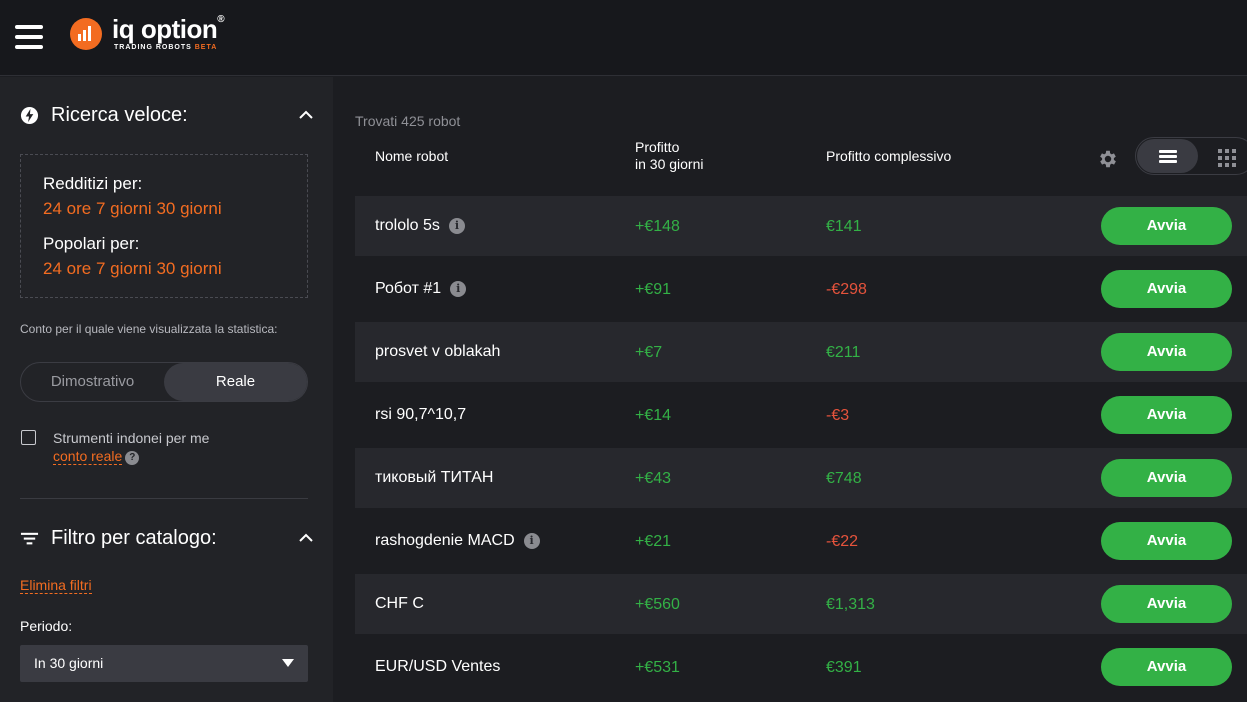  What do you see at coordinates (132, 458) in the screenshot?
I see `help-icon: ?` at bounding box center [132, 458].